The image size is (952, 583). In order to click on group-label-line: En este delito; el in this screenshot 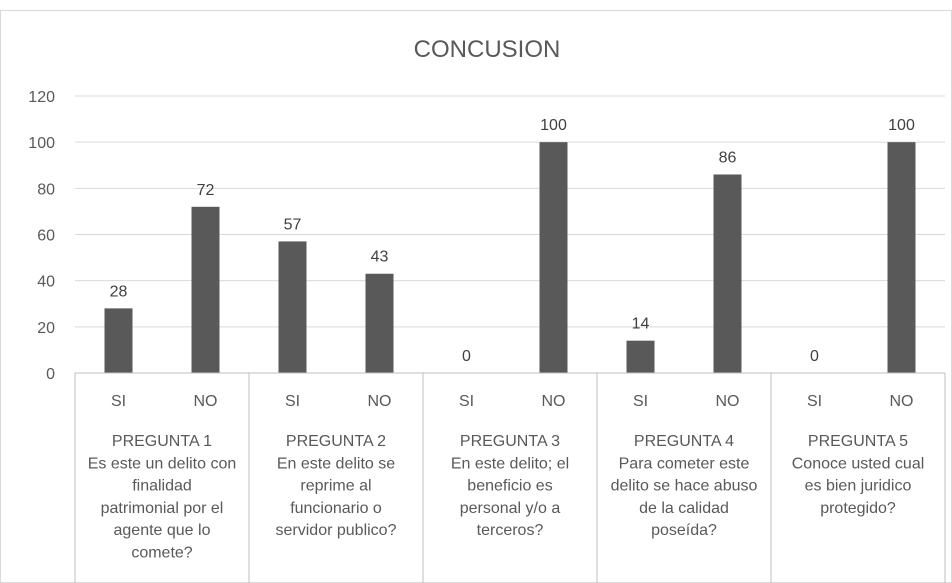, I will do `click(510, 463)`.